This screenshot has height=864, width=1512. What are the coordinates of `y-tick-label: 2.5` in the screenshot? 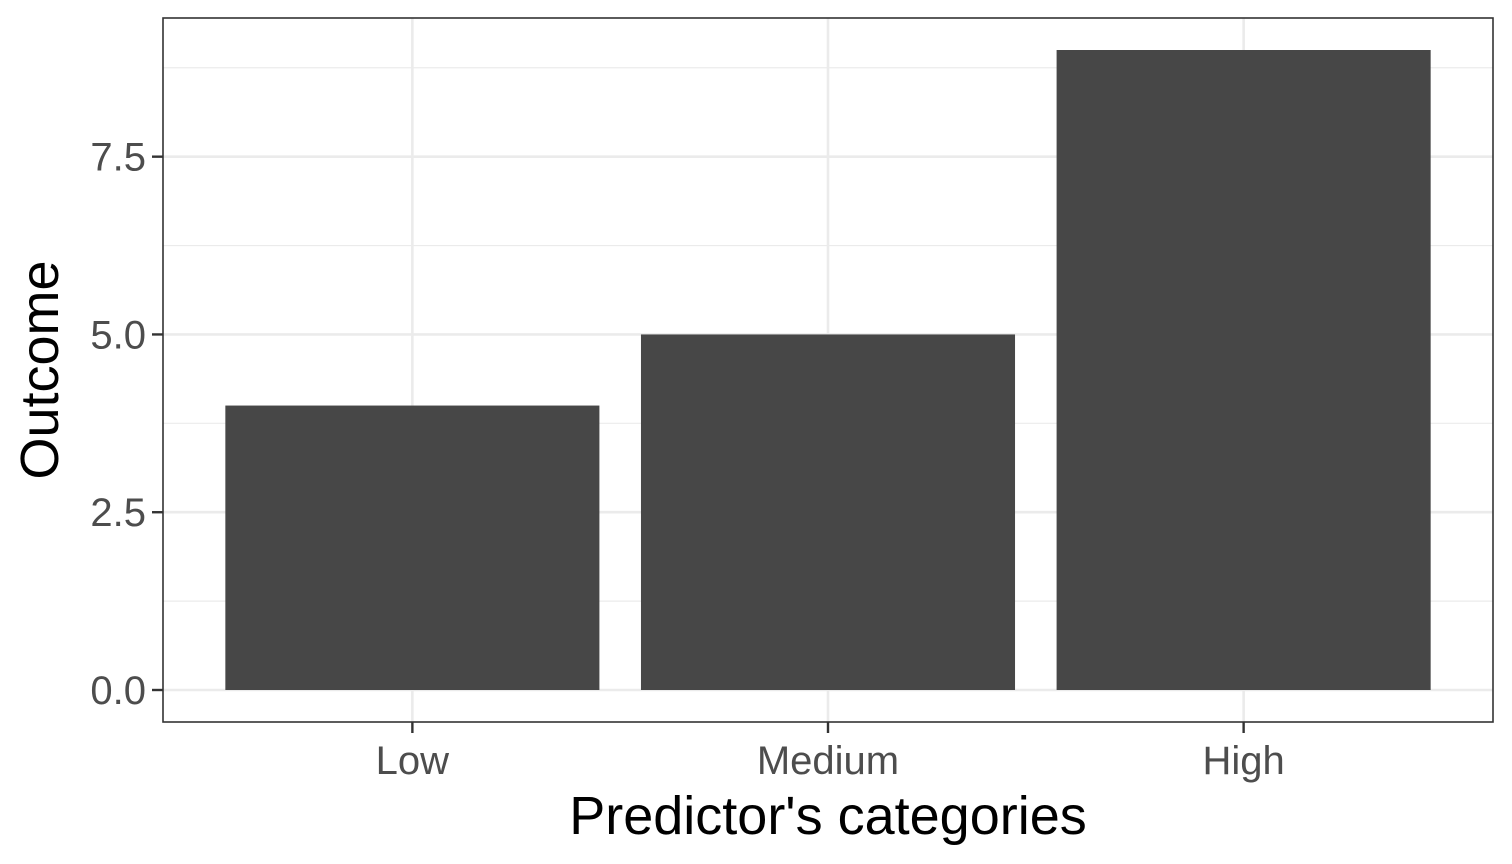 It's located at (118, 513).